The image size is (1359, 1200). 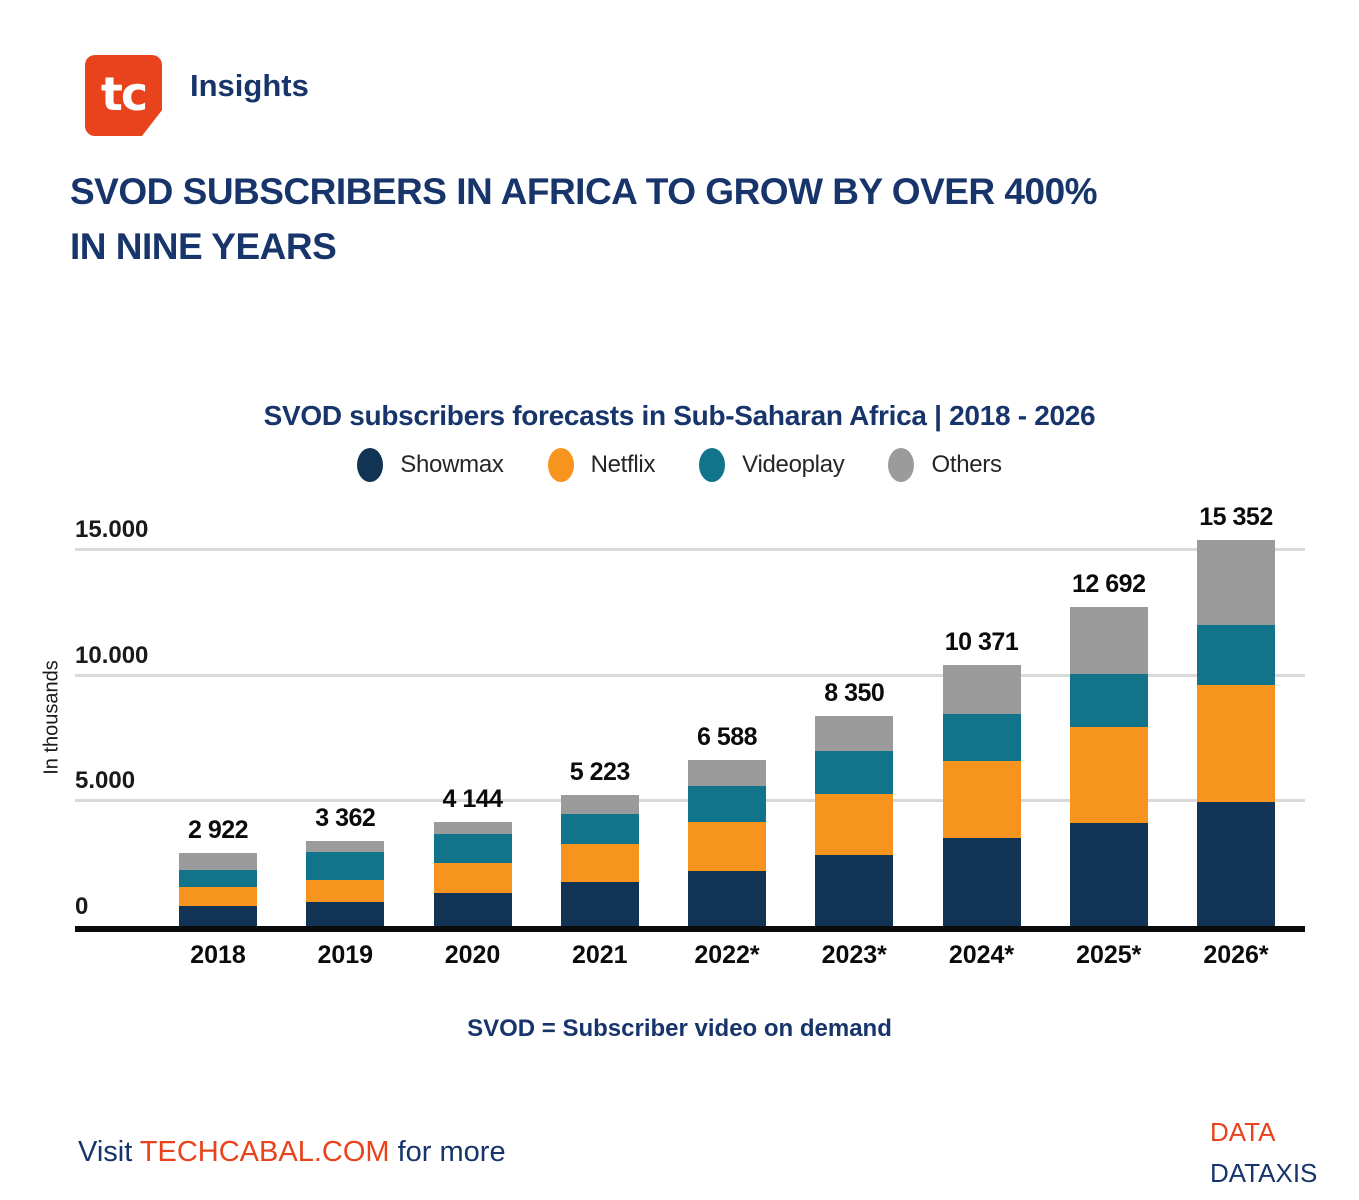 I want to click on bar-segment-2021-showmax, so click(x=599, y=904).